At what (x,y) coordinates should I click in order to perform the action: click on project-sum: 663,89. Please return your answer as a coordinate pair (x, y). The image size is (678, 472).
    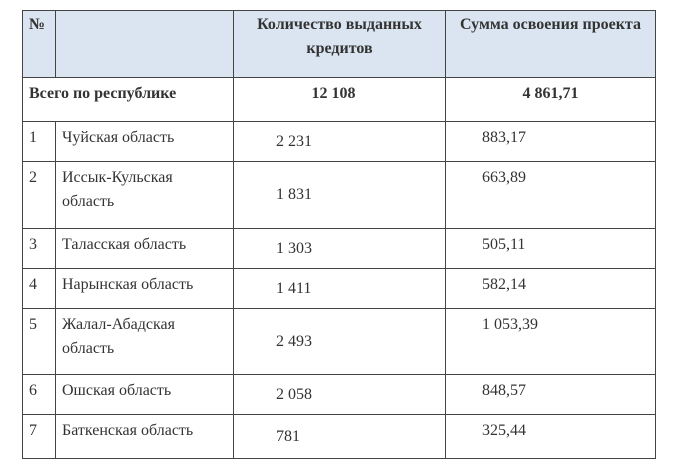
    Looking at the image, I should click on (550, 195).